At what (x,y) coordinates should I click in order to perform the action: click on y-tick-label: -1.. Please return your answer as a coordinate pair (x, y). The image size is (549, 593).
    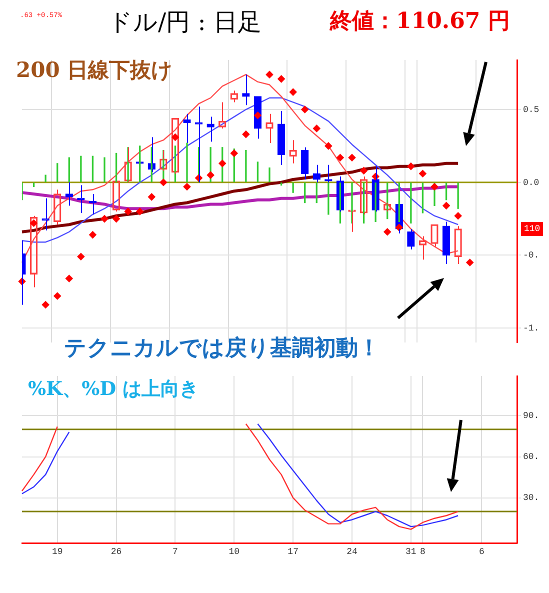
    Looking at the image, I should click on (531, 328).